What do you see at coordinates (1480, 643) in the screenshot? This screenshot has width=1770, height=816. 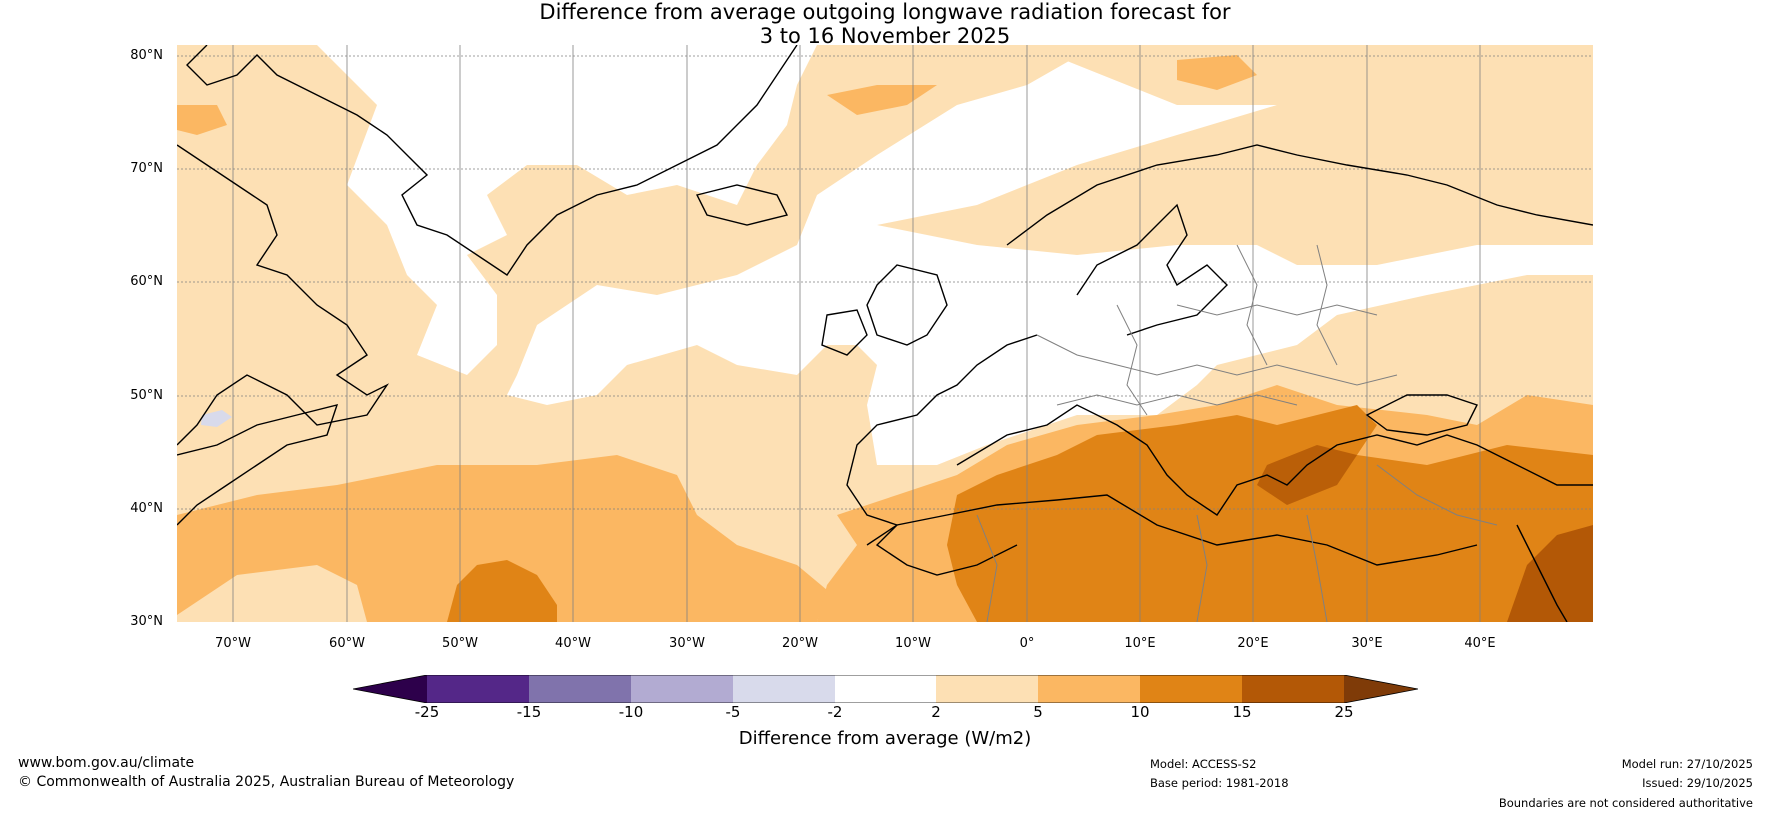 I see `lon-label-40e: 40°E` at bounding box center [1480, 643].